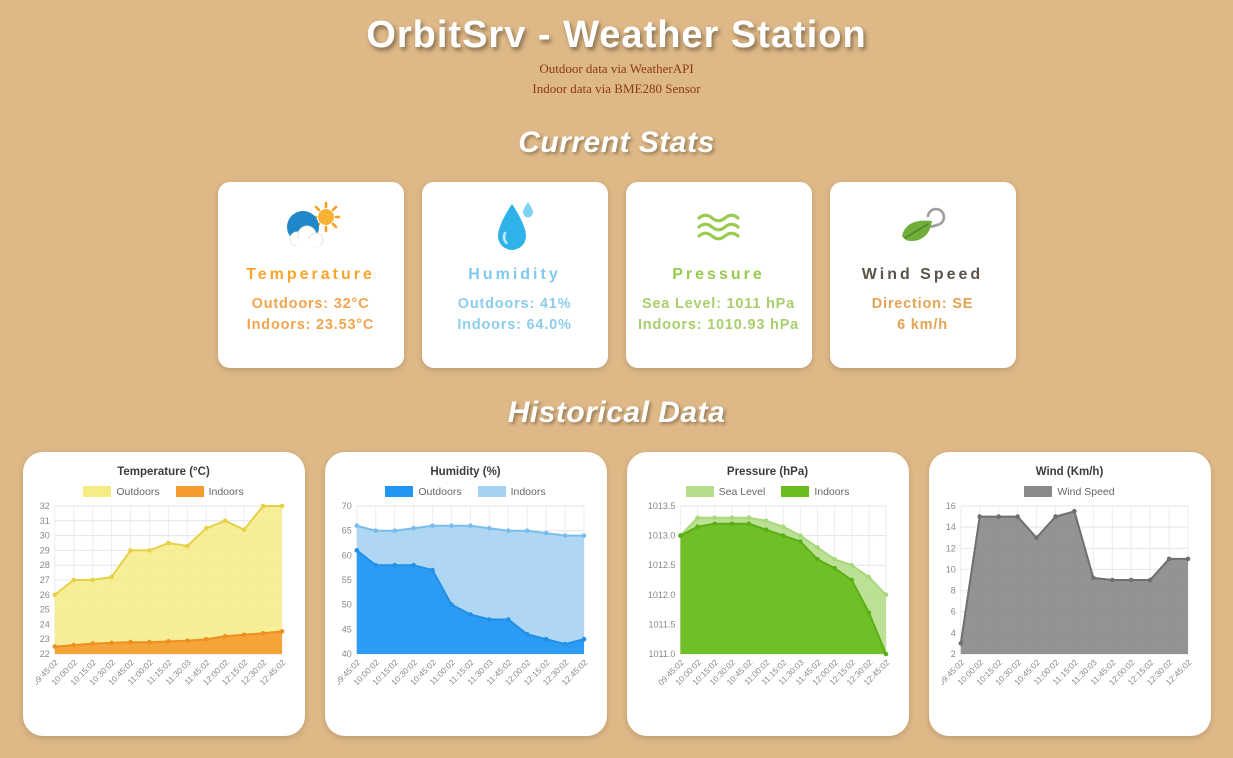  What do you see at coordinates (950, 569) in the screenshot?
I see `svg-text: 10` at bounding box center [950, 569].